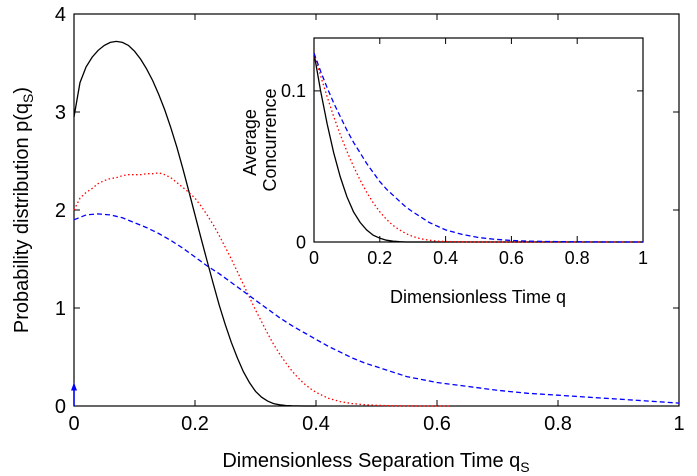 The width and height of the screenshot is (697, 476). Describe the element at coordinates (22, 90) in the screenshot. I see `main-y-axis-label-suffix: )` at that location.